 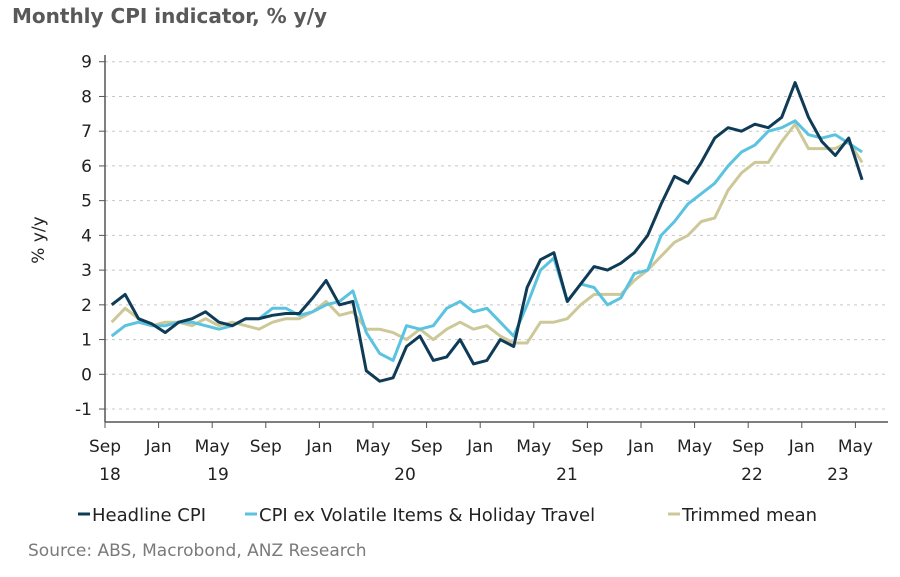 I want to click on legend-item: CPI ex Volatile Items & Holiday Travel, so click(x=420, y=515).